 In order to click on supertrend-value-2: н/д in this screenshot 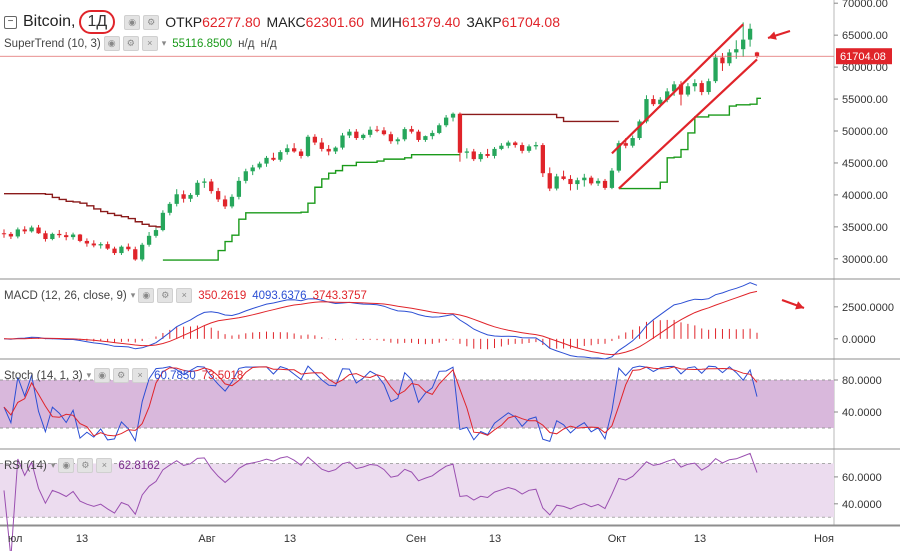, I will do `click(246, 43)`.